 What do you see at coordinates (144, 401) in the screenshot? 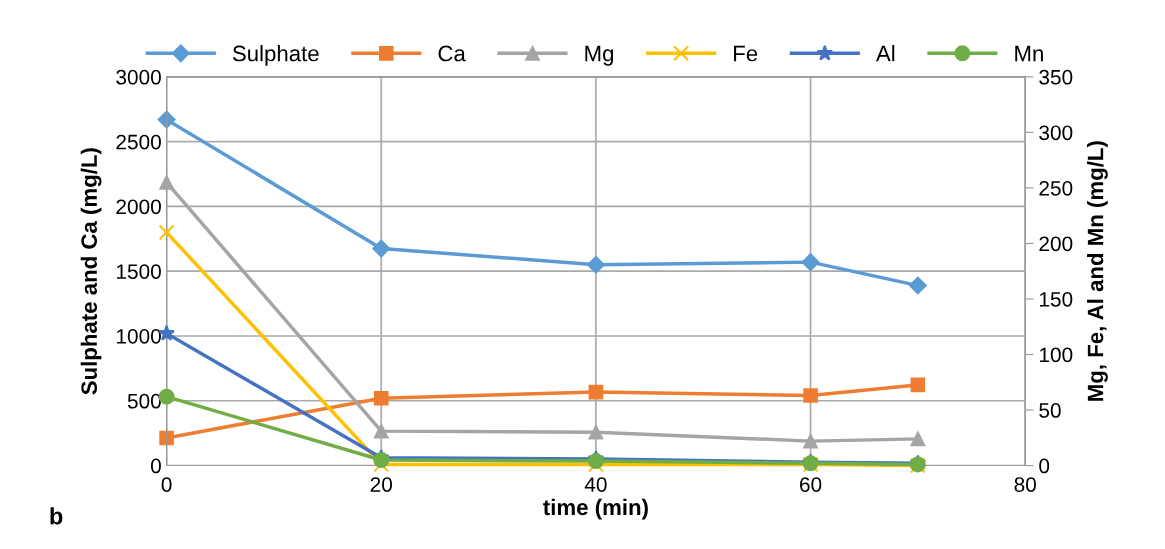
I see `y-tick-label: 500` at bounding box center [144, 401].